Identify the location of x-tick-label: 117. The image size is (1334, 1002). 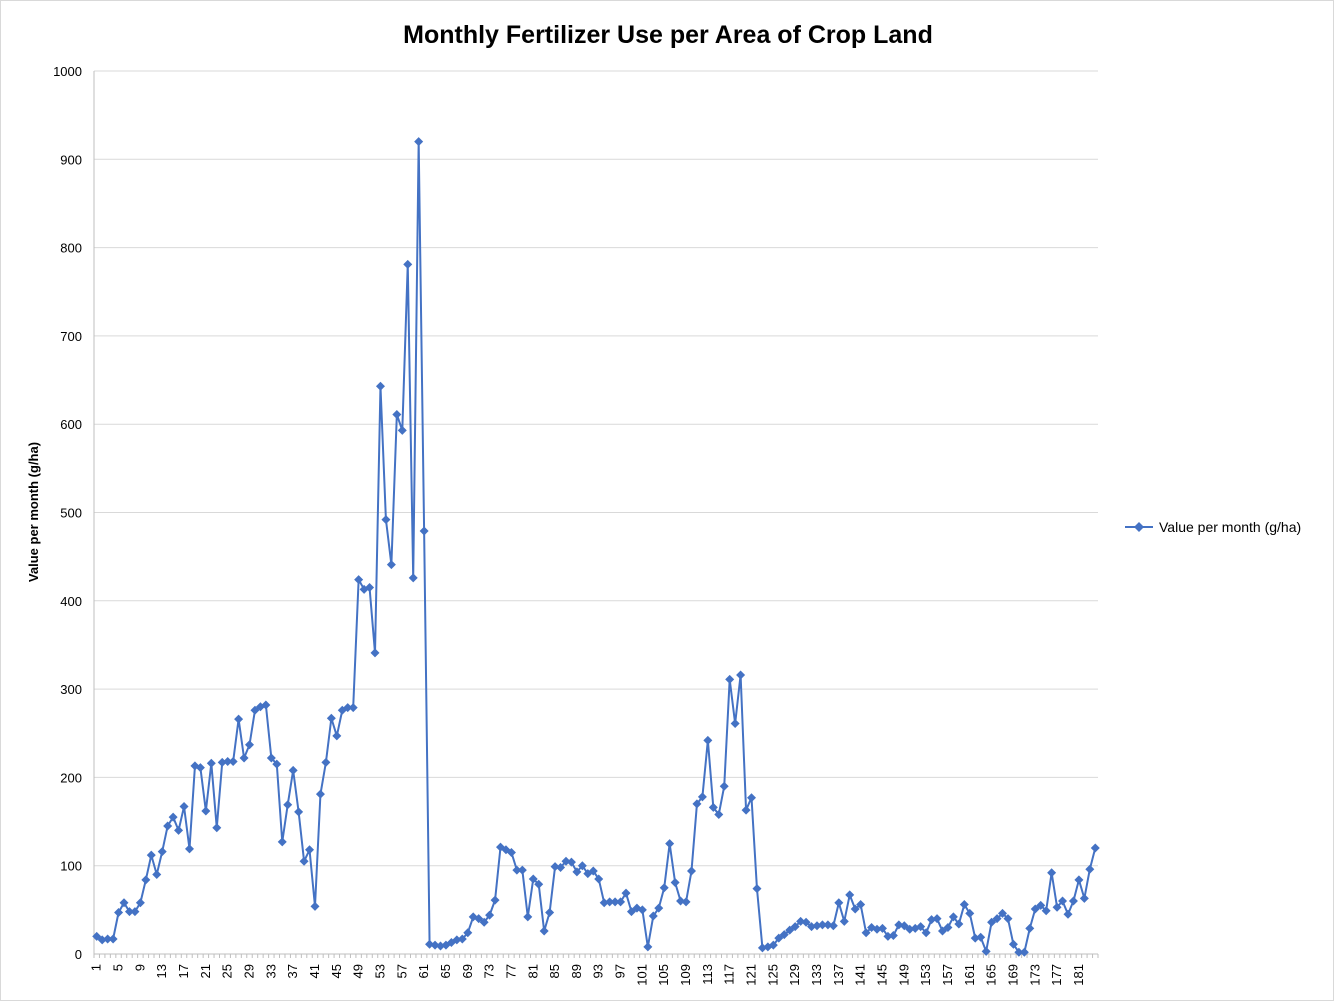
(729, 974).